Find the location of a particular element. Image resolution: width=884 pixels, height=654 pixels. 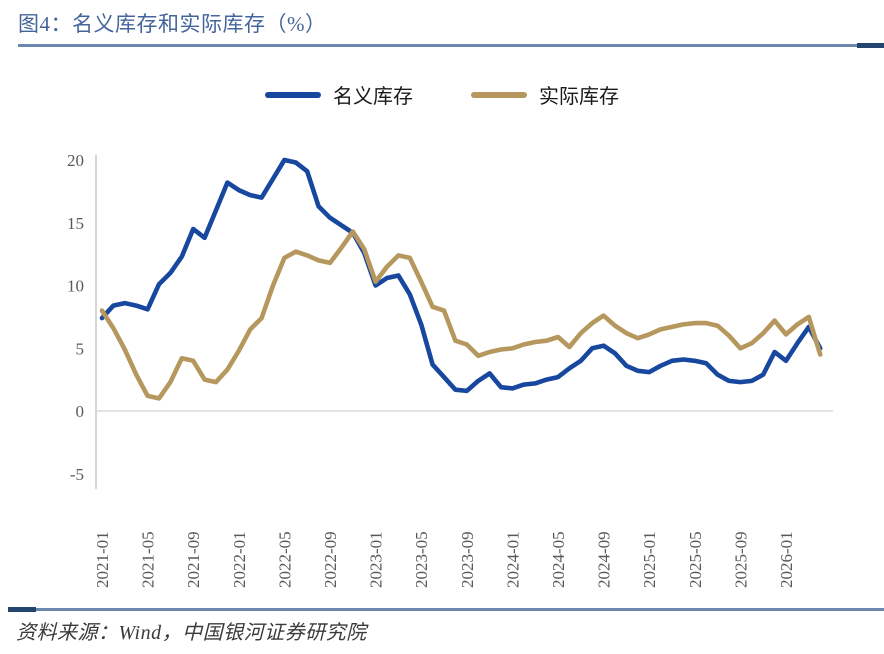

x-tick-label: 2026-01 is located at coordinates (786, 559).